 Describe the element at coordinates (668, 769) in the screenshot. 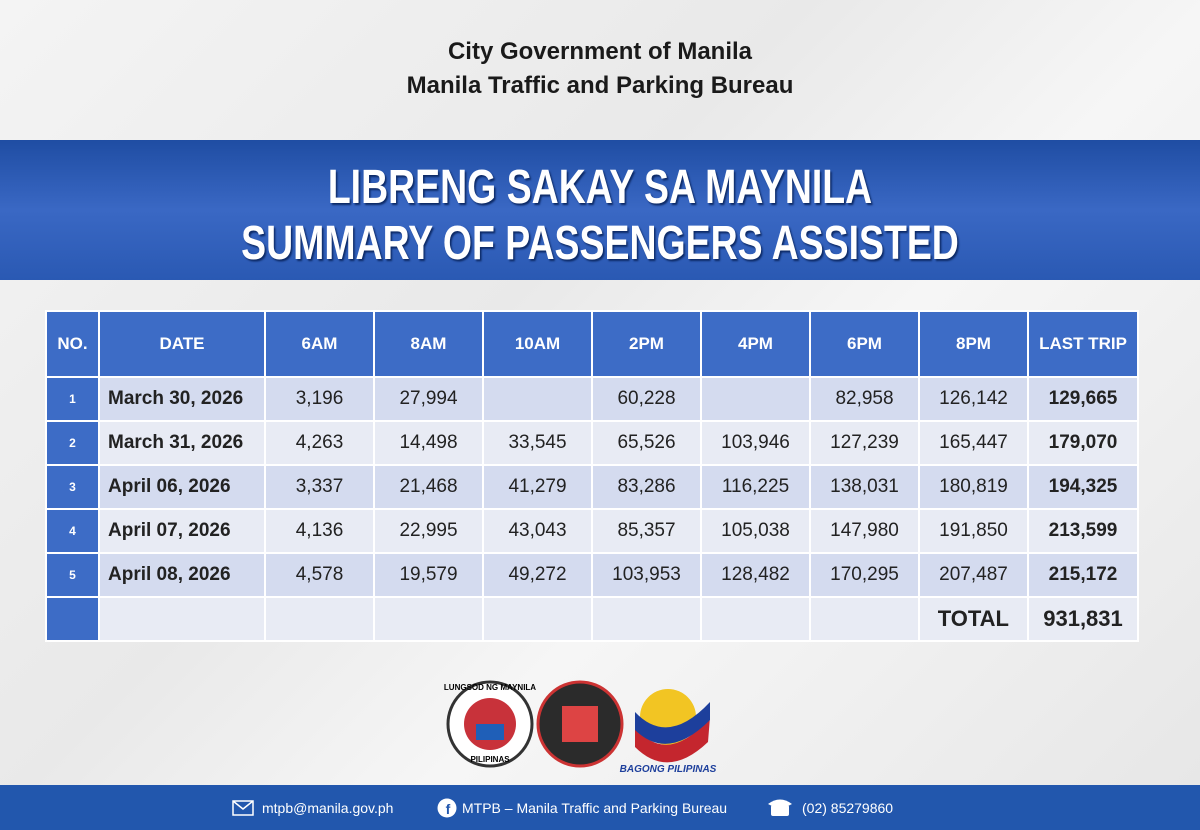

I see `logo-text: BAGONG PILIPINAS` at that location.